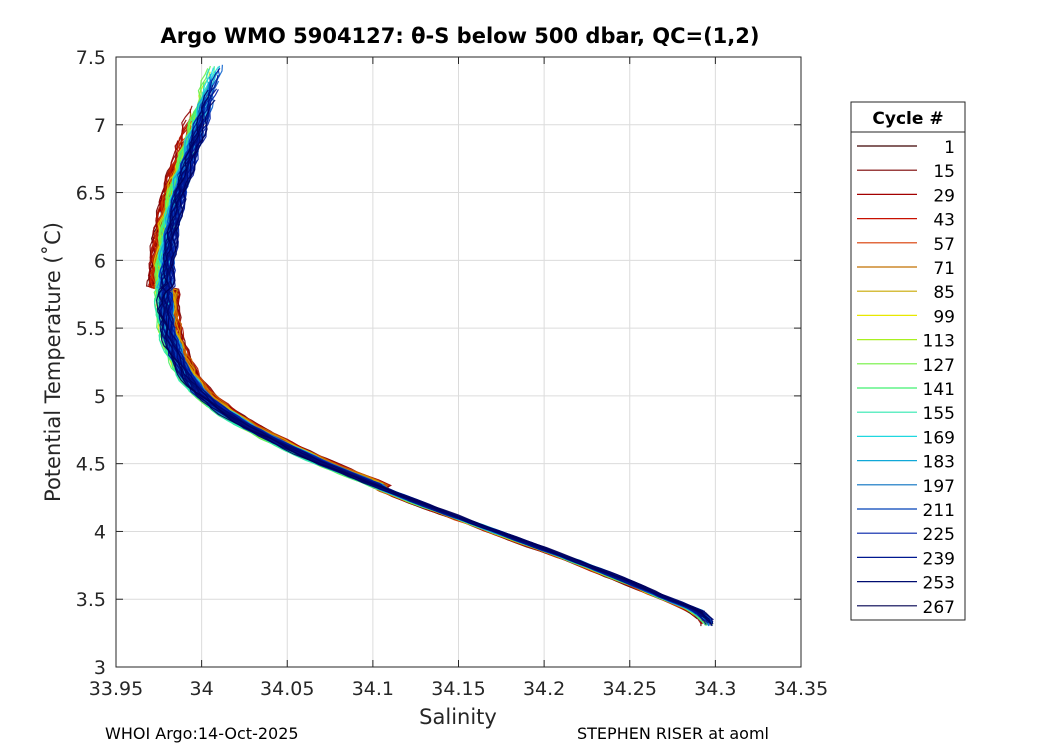 The height and width of the screenshot is (750, 1050). What do you see at coordinates (939, 463) in the screenshot?
I see `legend-entry: 183` at bounding box center [939, 463].